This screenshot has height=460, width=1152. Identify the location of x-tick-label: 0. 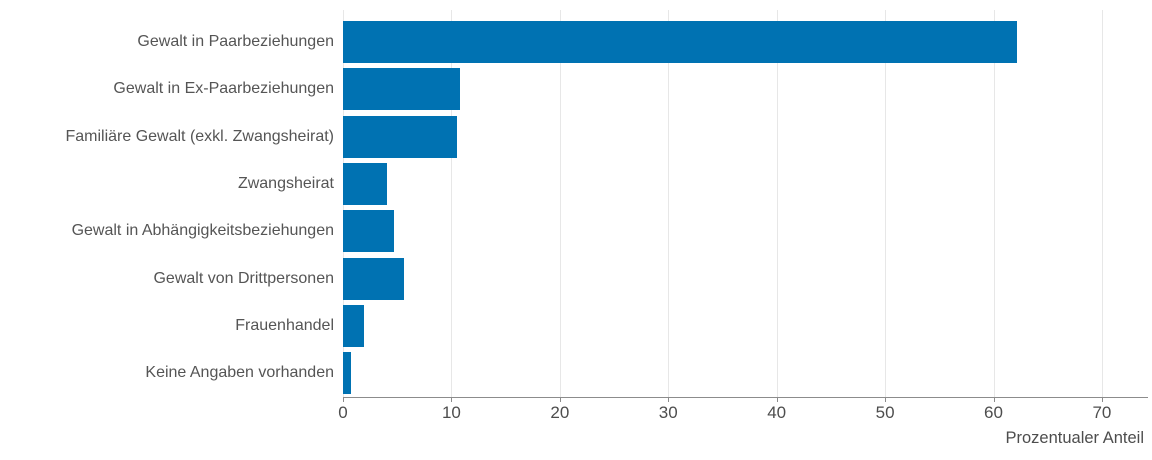
(343, 412).